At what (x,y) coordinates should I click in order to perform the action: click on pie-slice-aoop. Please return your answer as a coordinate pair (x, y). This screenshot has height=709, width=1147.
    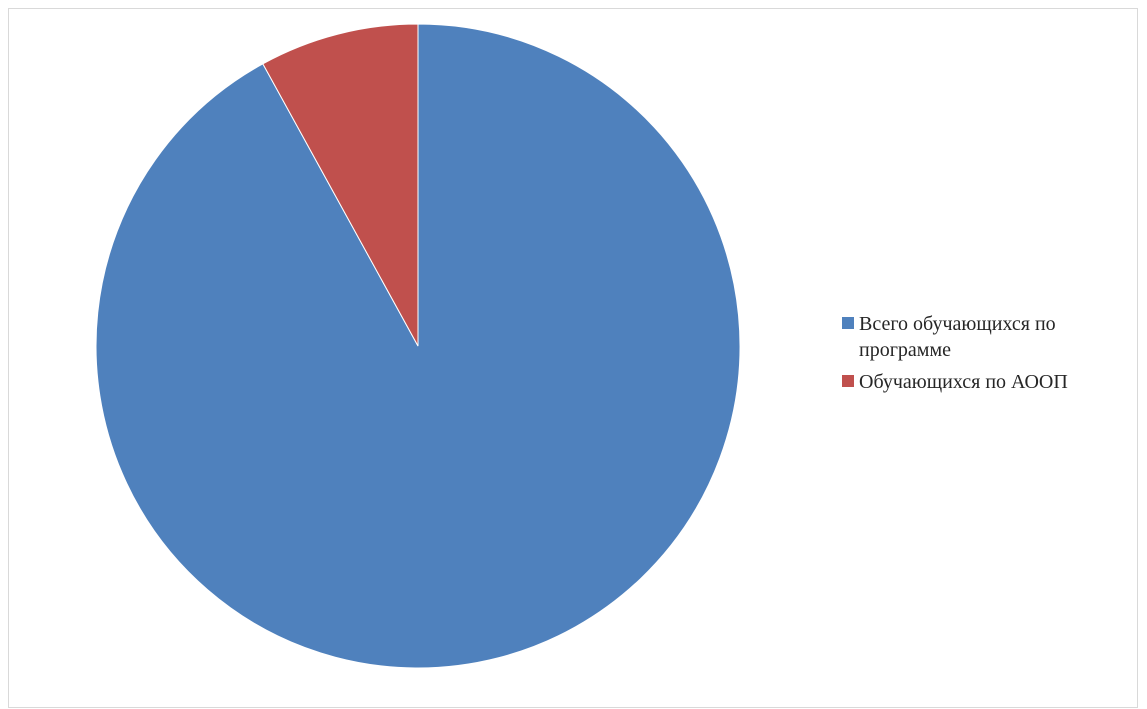
    Looking at the image, I should click on (340, 185).